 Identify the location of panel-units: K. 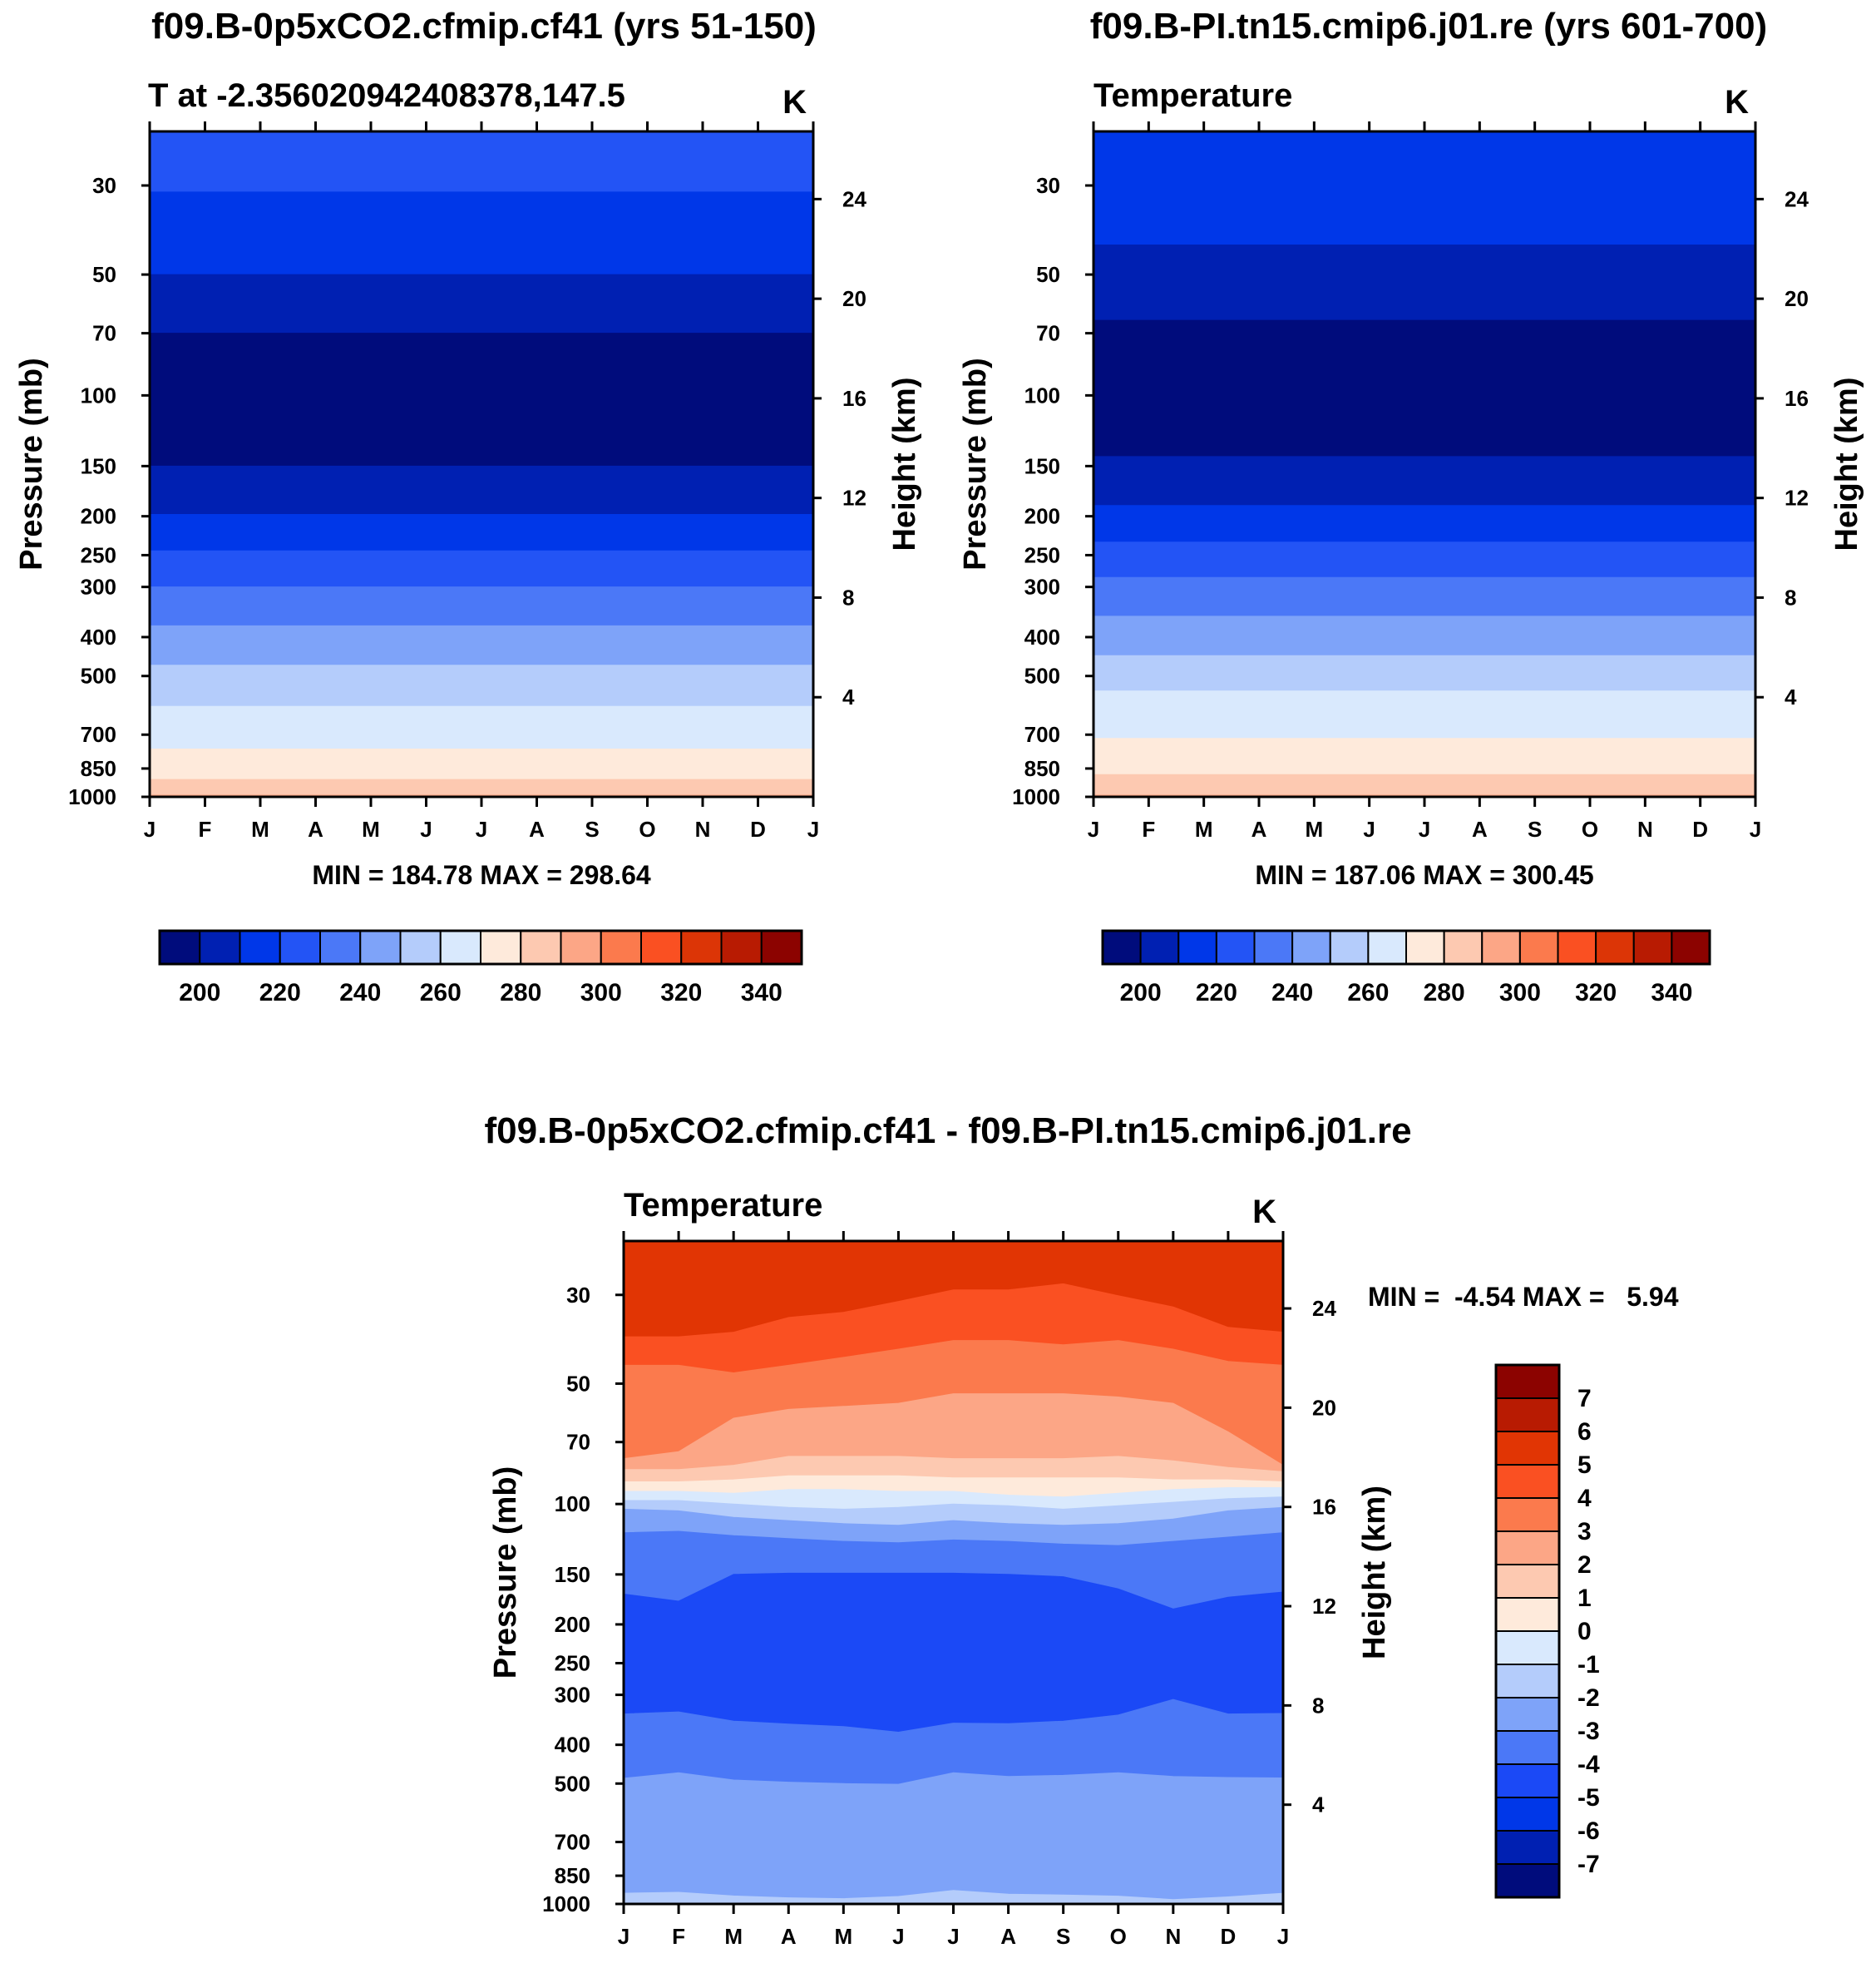
(1264, 1212).